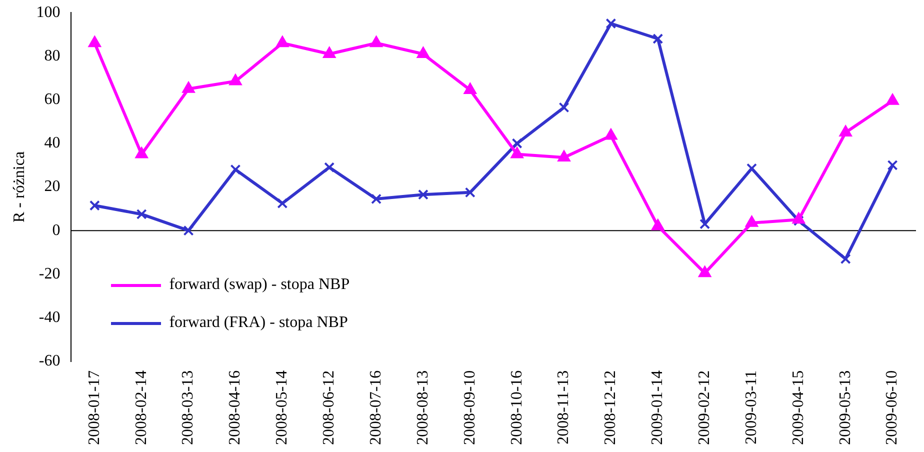  What do you see at coordinates (19, 187) in the screenshot?
I see `y-axis-title: R - różnica` at bounding box center [19, 187].